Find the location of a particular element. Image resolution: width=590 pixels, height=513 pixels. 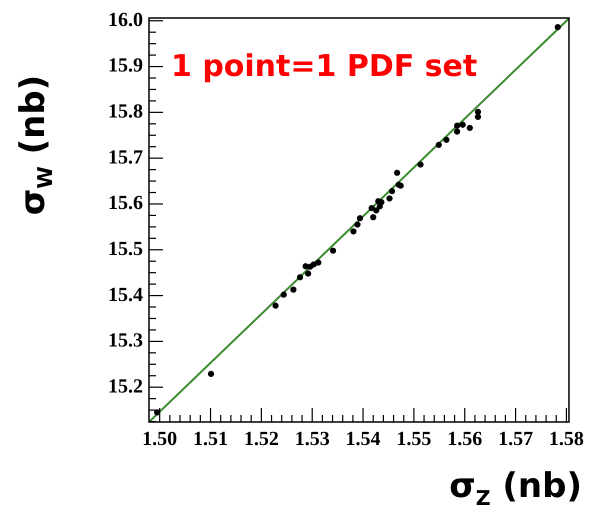

x-tick-label: 1.55 is located at coordinates (414, 439).